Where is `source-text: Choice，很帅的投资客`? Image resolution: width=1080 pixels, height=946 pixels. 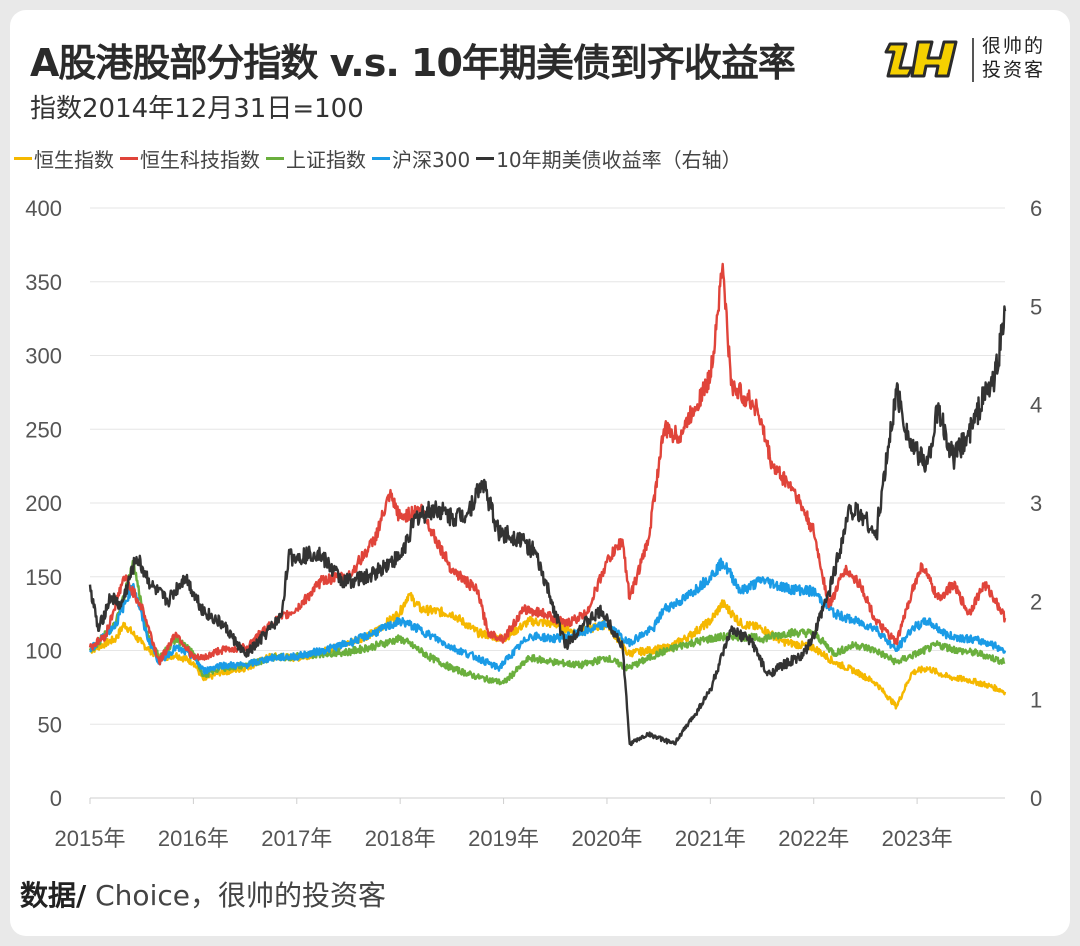 source-text: Choice，很帅的投资客 is located at coordinates (236, 895).